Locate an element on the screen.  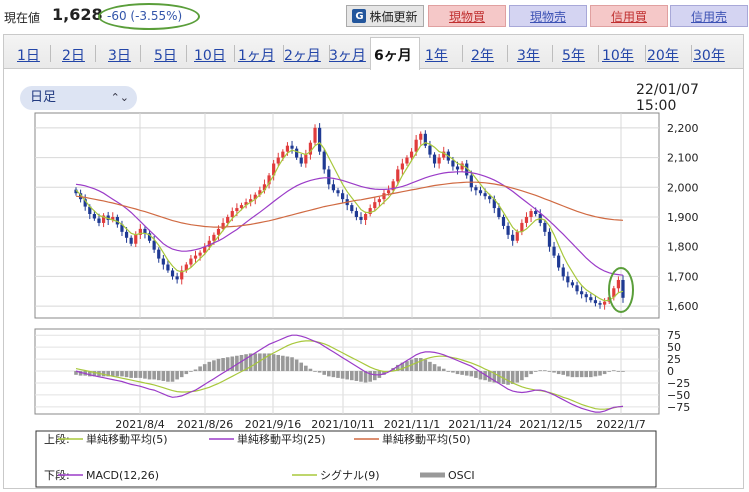
price-update-button: G 株価更新 is located at coordinates (385, 16).